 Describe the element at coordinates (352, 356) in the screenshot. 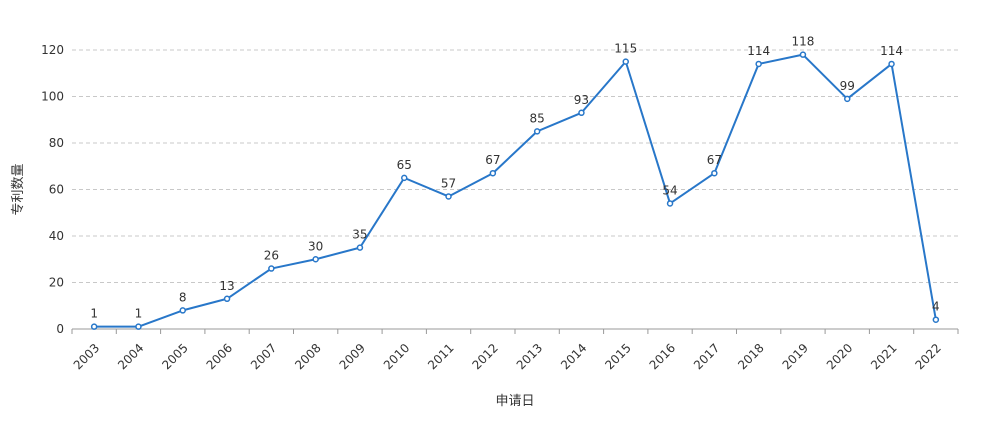

I see `x-tick-label: 2009` at that location.